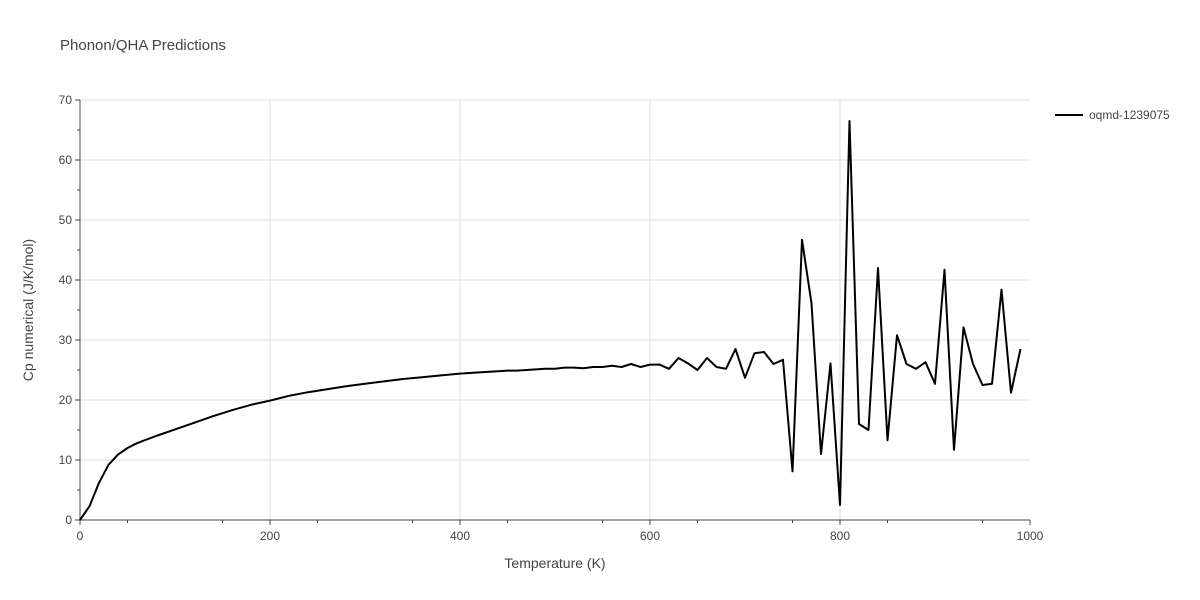 Image resolution: width=1200 pixels, height=600 pixels. What do you see at coordinates (66, 280) in the screenshot?
I see `y-tick-label: 40` at bounding box center [66, 280].